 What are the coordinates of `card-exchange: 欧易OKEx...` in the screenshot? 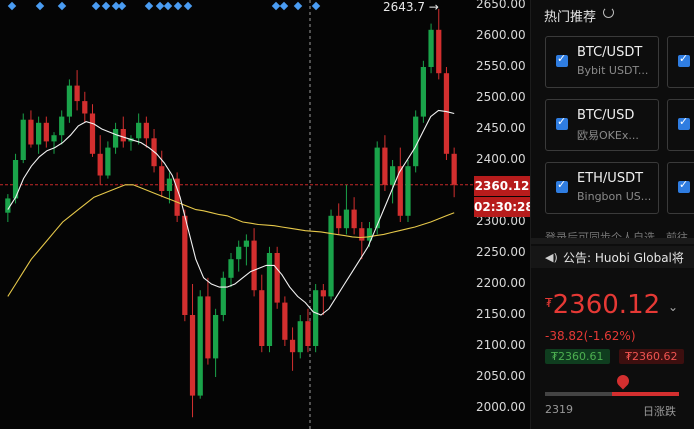 It's located at (608, 135).